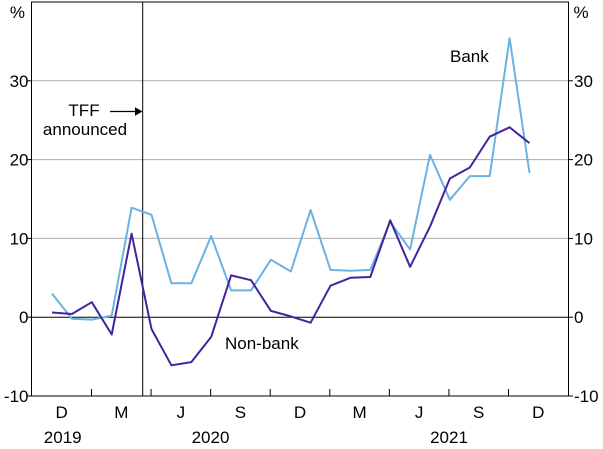 The width and height of the screenshot is (603, 449). I want to click on y-tick-label-right: 20, so click(583, 160).